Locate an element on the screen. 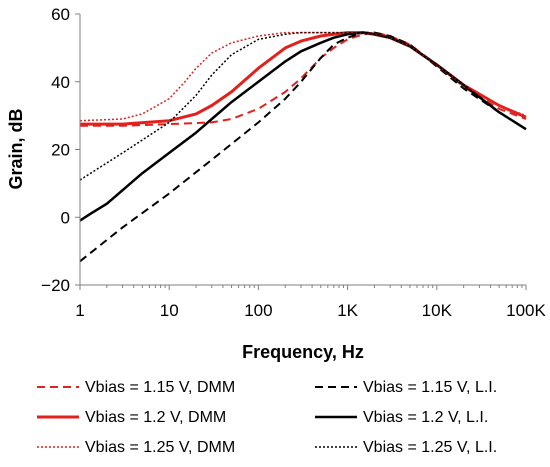 The image size is (550, 467). x-tick-label: 1K is located at coordinates (347, 310).